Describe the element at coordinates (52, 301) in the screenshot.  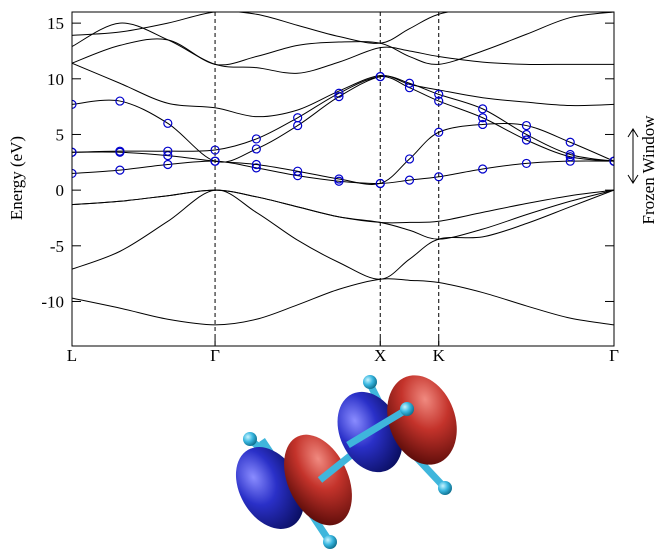
I see `y-tick-label: -10` at that location.